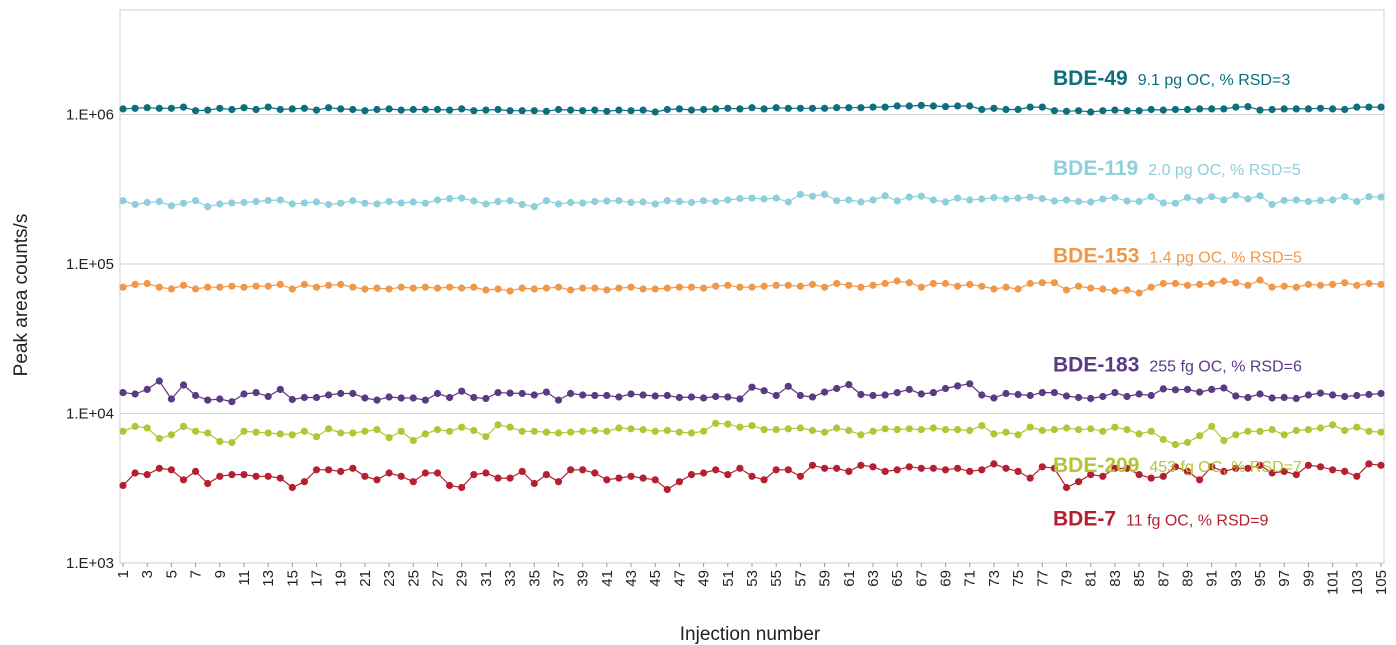 This screenshot has height=645, width=1396. I want to click on x-tick-label: 51, so click(728, 578).